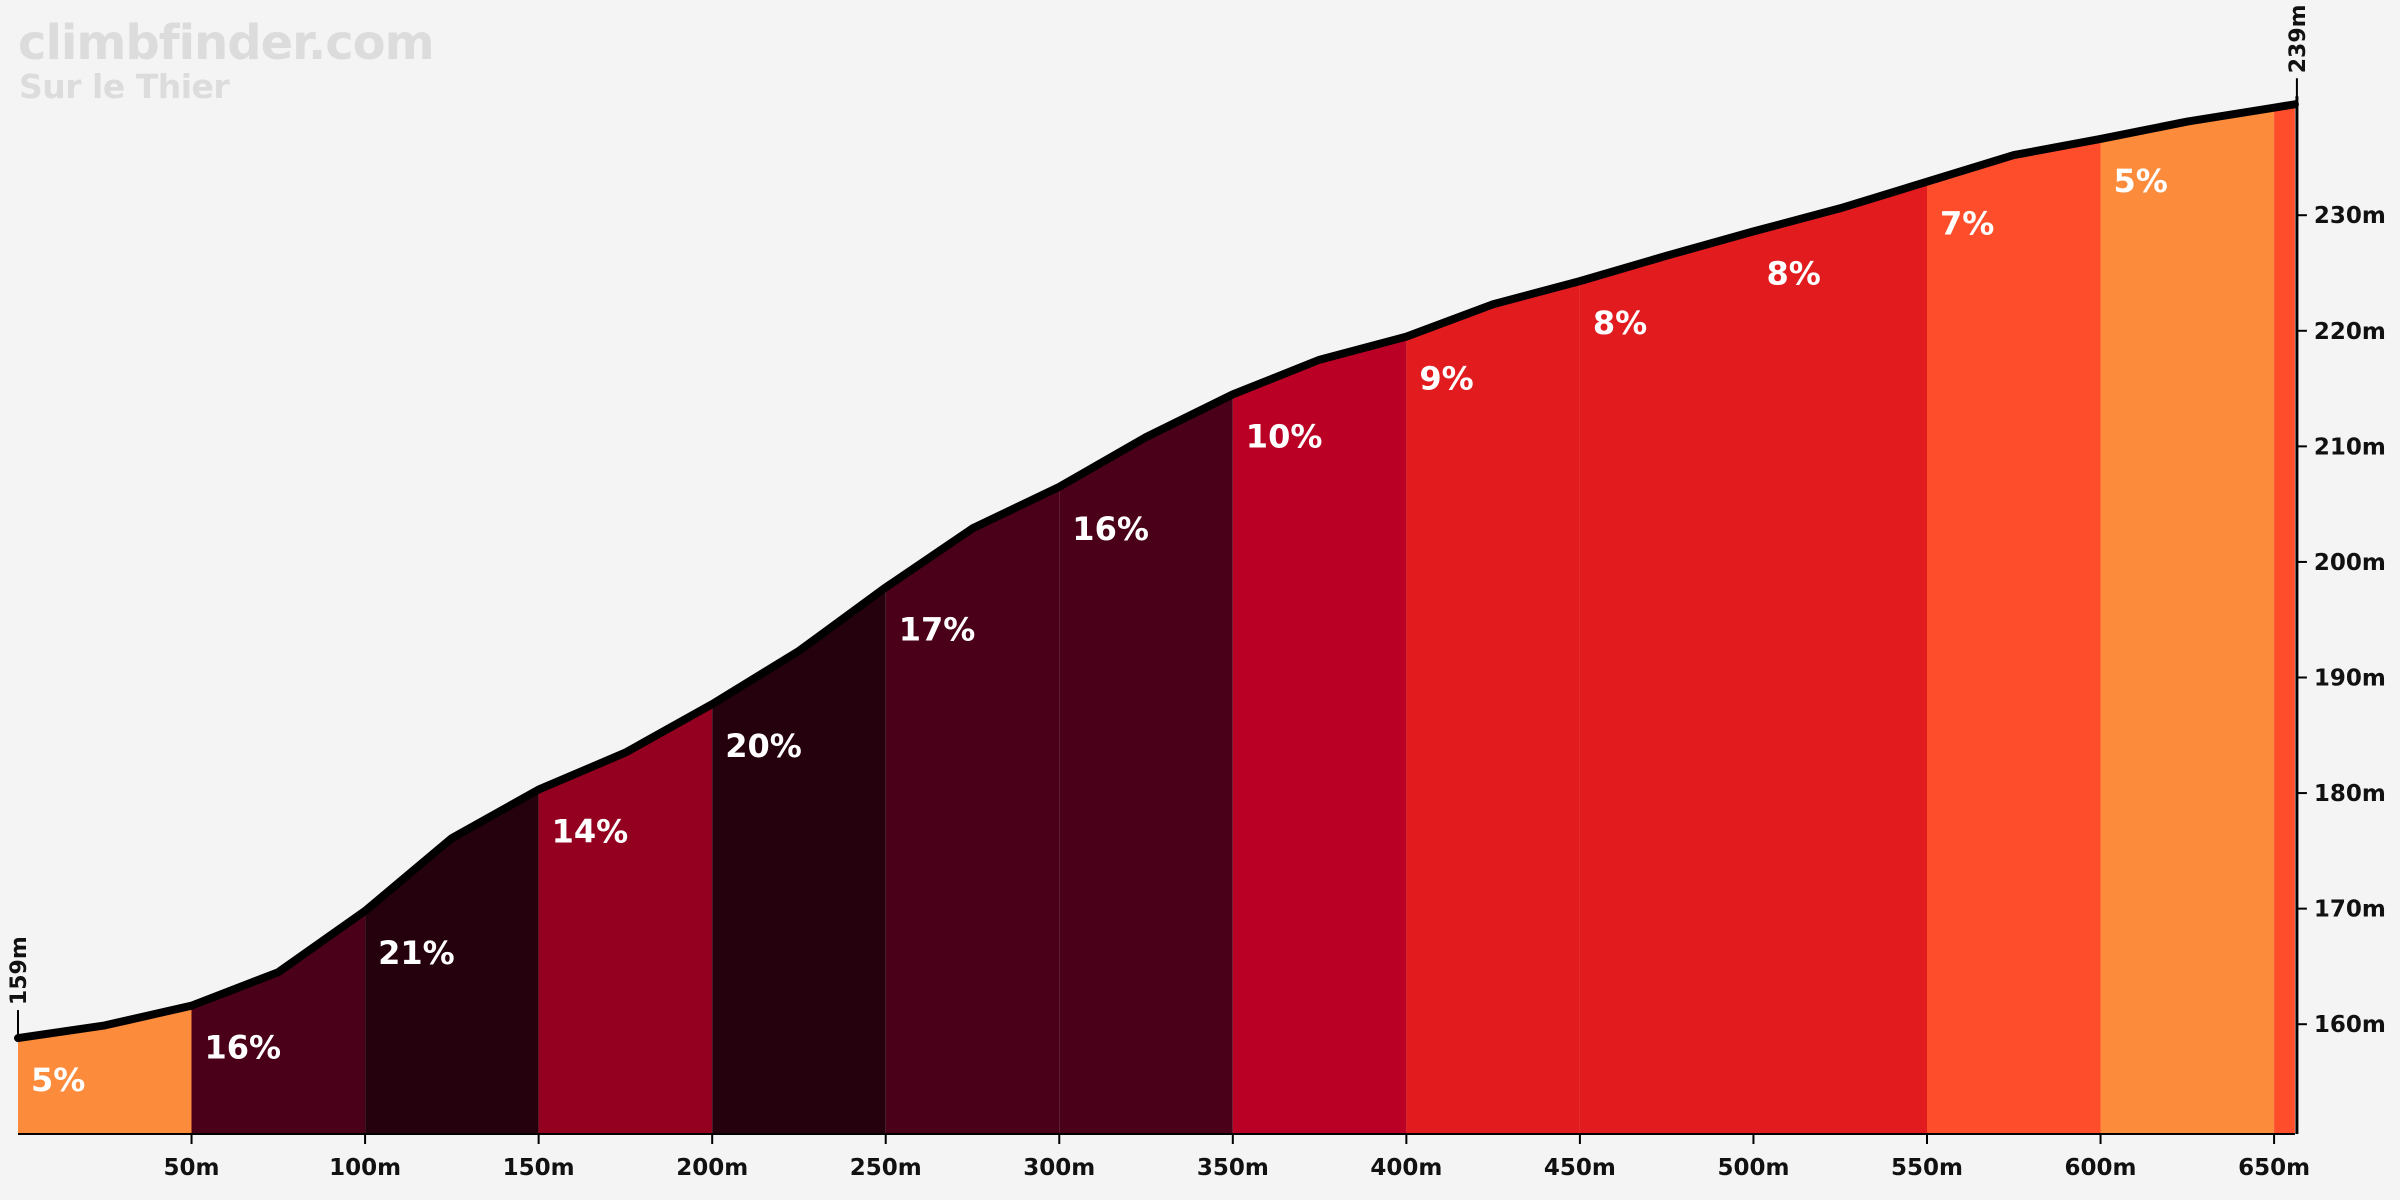  Describe the element at coordinates (2350, 910) in the screenshot. I see `y-tick-label: 170m` at that location.